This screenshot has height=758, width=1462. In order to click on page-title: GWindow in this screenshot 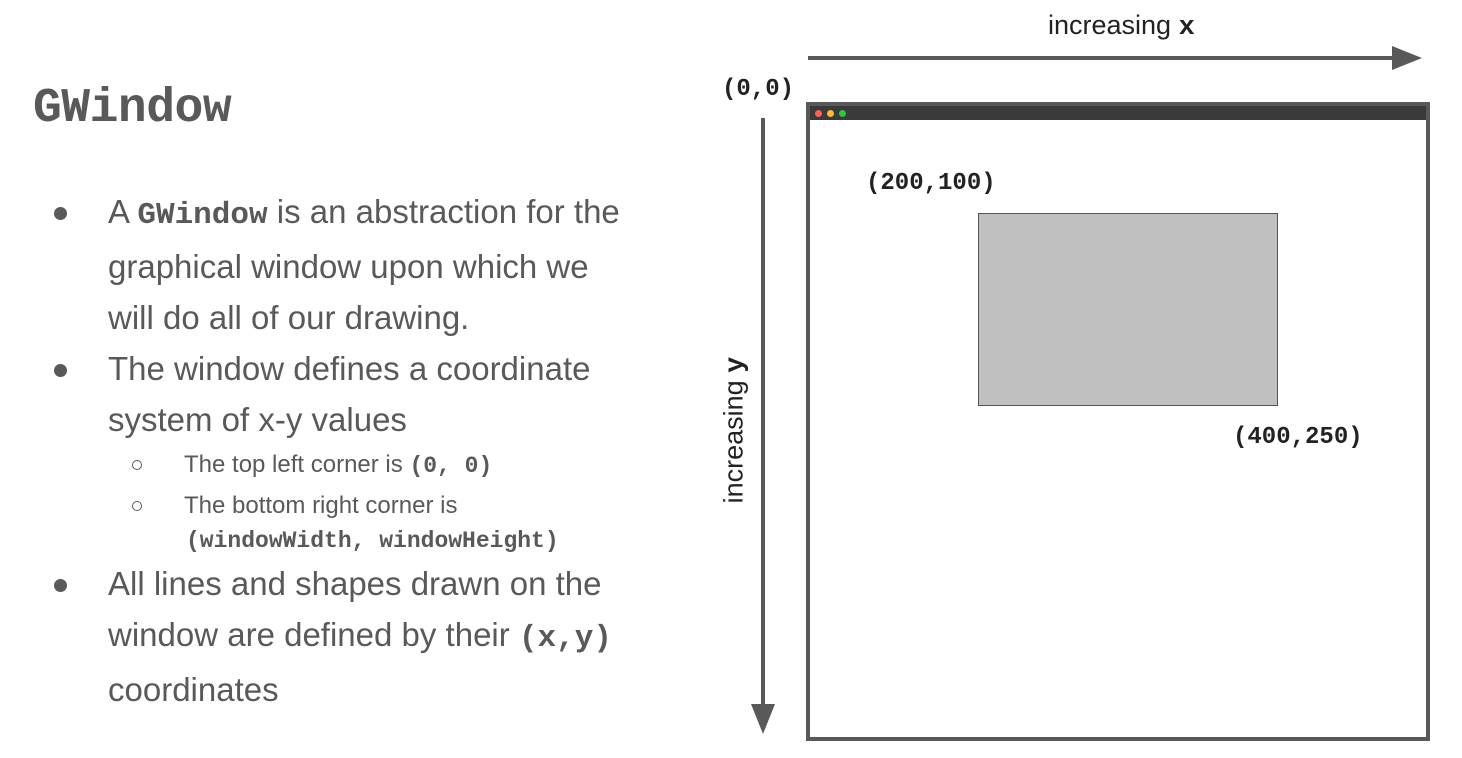, I will do `click(132, 109)`.